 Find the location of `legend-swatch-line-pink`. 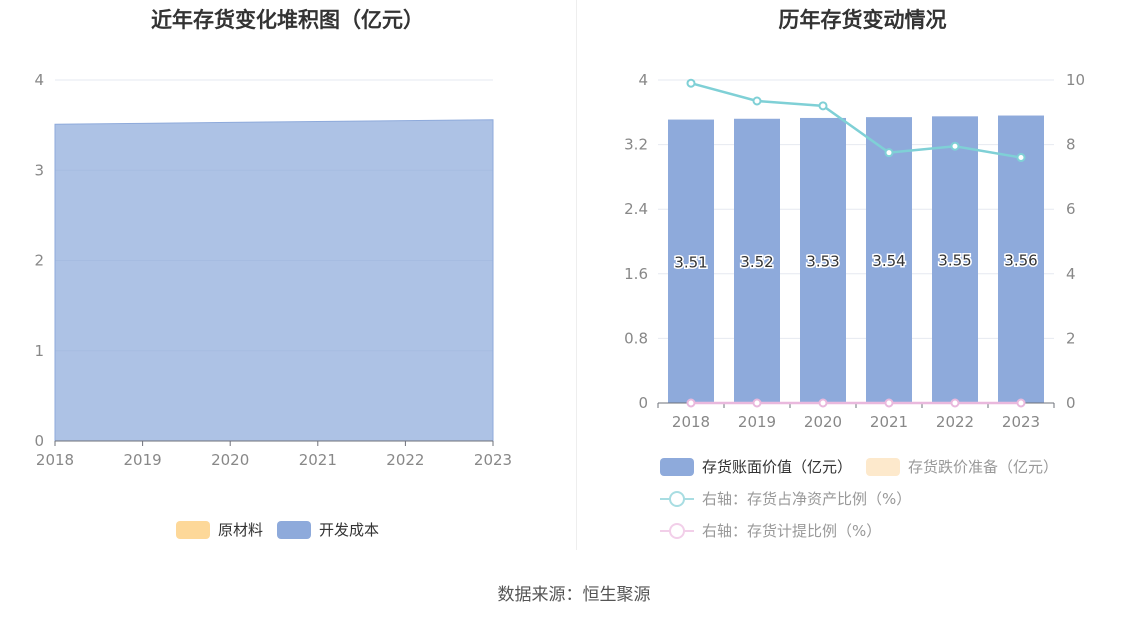

legend-swatch-line-pink is located at coordinates (677, 531).